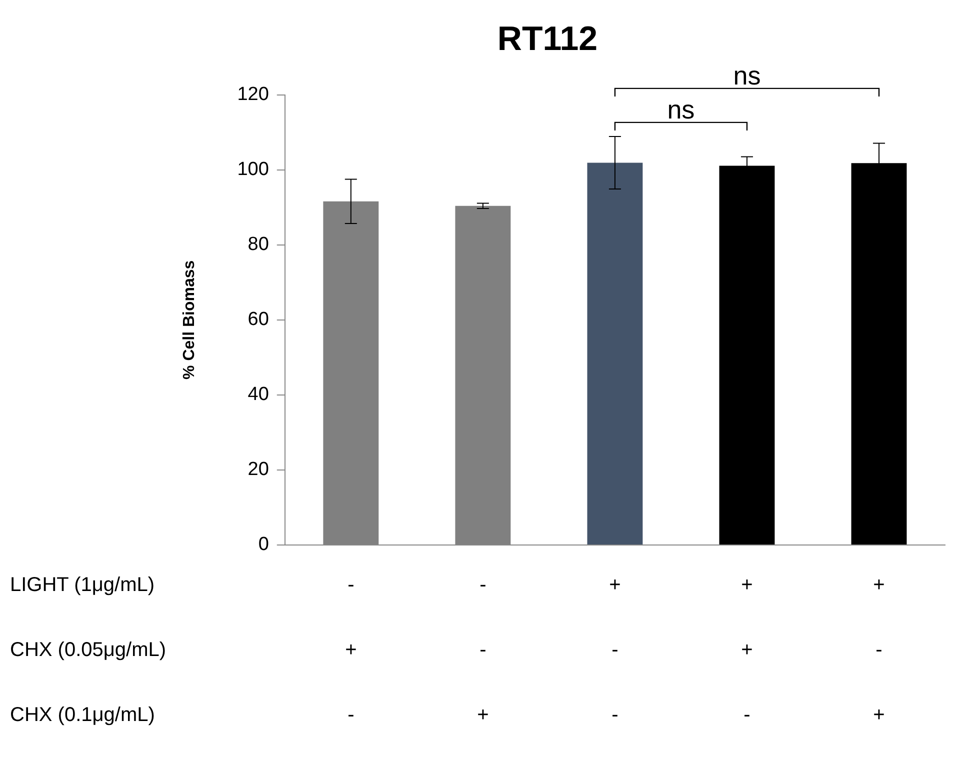 This screenshot has height=767, width=955. What do you see at coordinates (253, 95) in the screenshot?
I see `y-tick-label: 120` at bounding box center [253, 95].